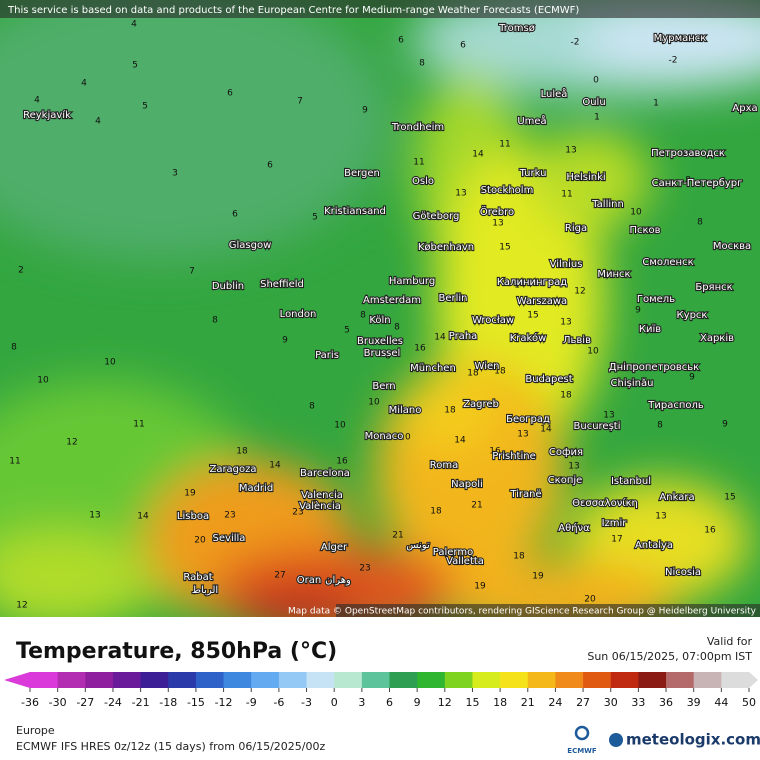  Describe the element at coordinates (565, 480) in the screenshot. I see `city-label: Скопје` at that location.